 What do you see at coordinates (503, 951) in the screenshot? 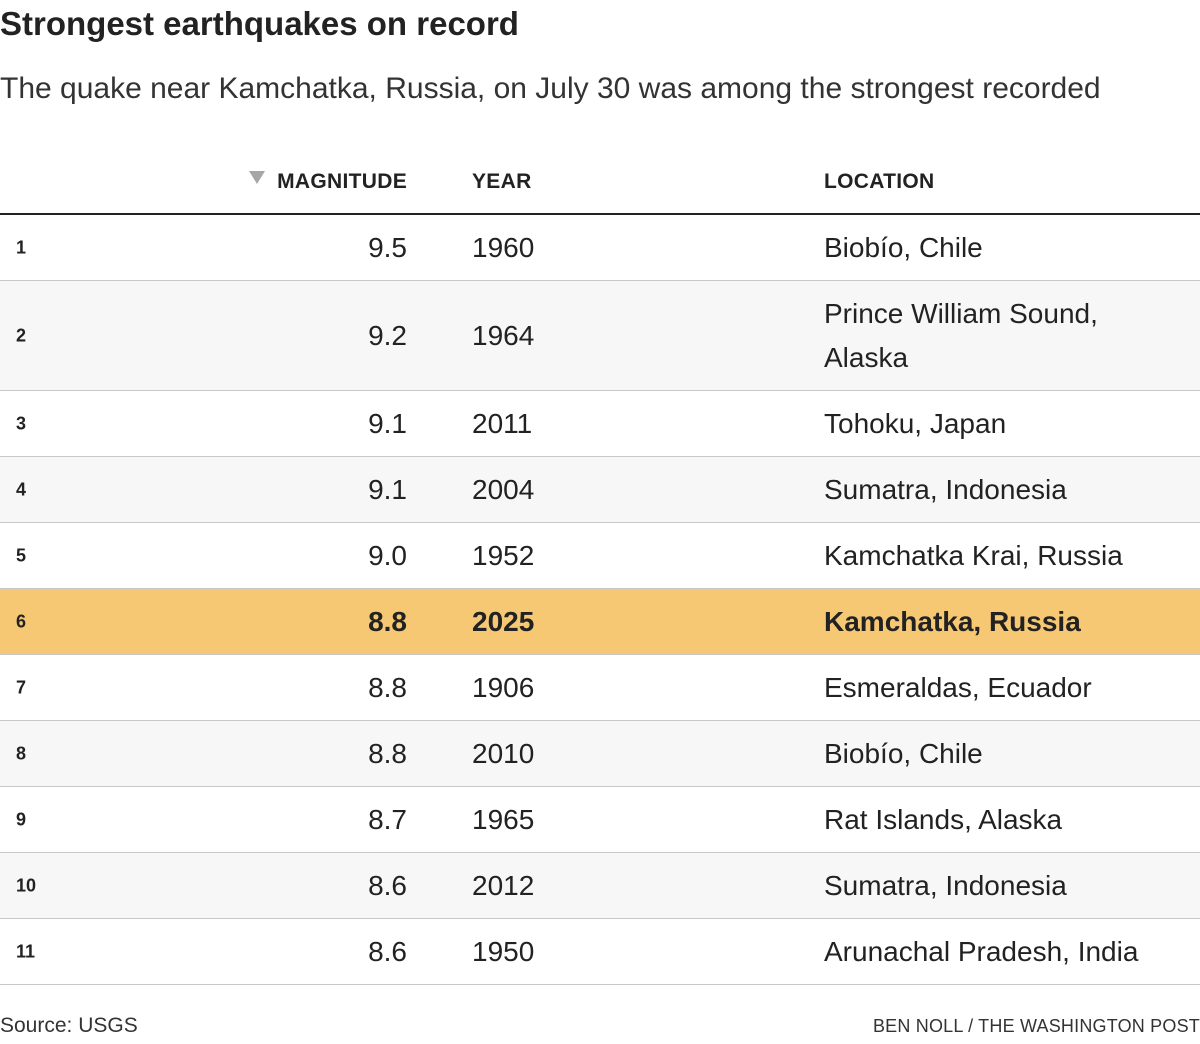
I see `year-cell: 1950` at bounding box center [503, 951].